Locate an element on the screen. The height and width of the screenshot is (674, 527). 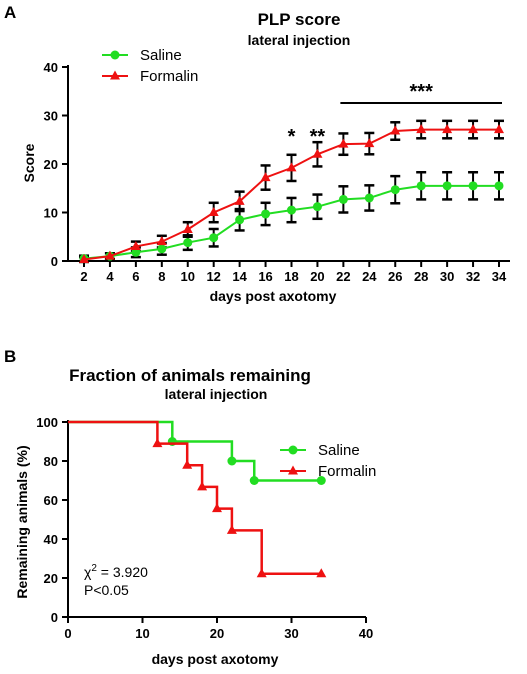
chart-a-x-tick-label: 4 is located at coordinates (110, 276).